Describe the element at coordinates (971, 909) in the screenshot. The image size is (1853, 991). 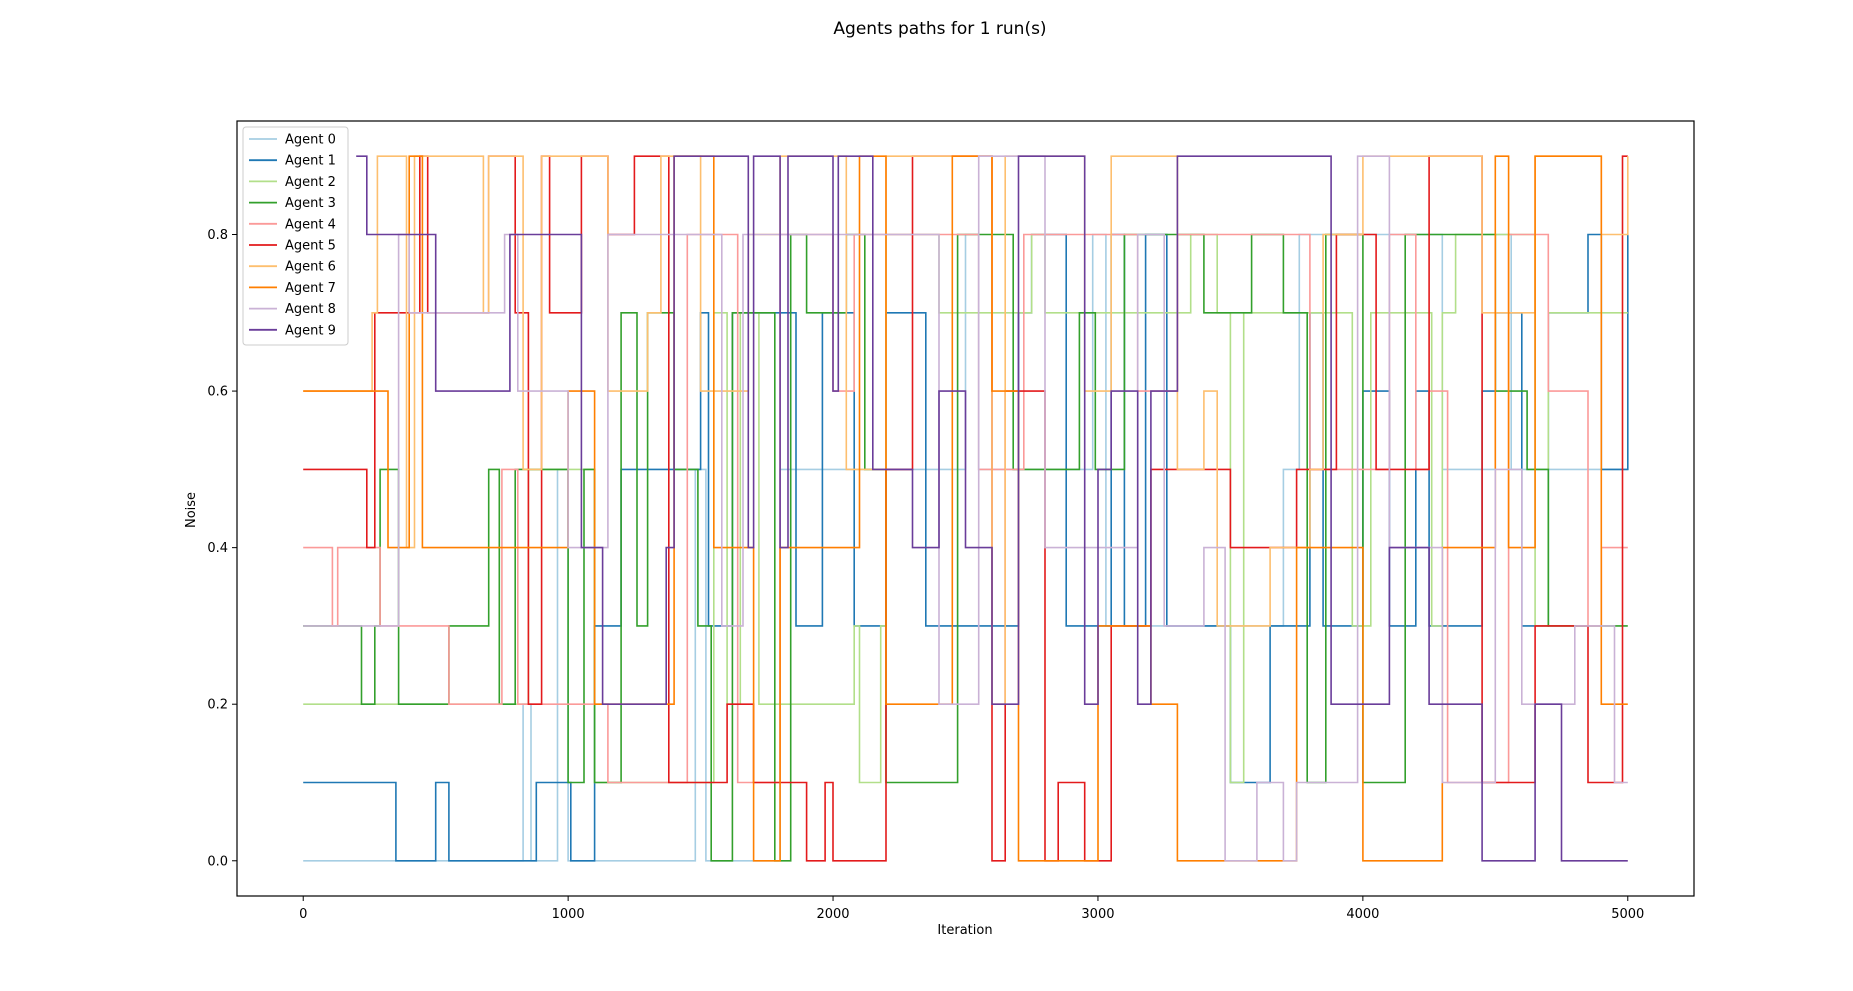
I see `x-axis: 0 1000 2000 3000 4000 5000` at that location.